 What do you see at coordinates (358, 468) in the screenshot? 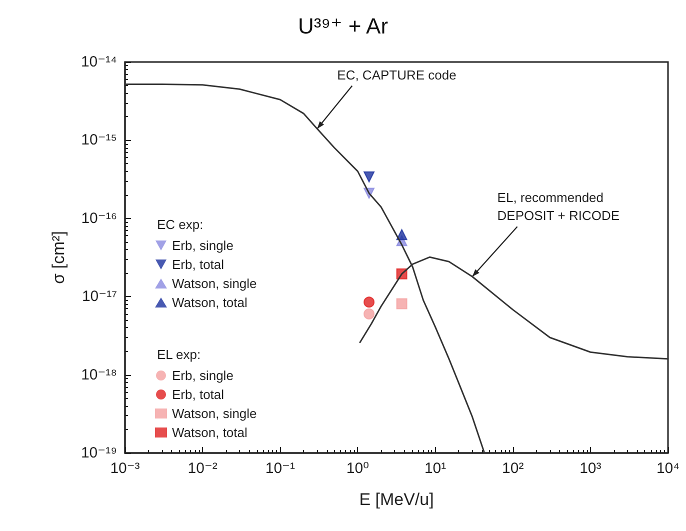
I see `x-tick-label: 10⁰` at bounding box center [358, 468].